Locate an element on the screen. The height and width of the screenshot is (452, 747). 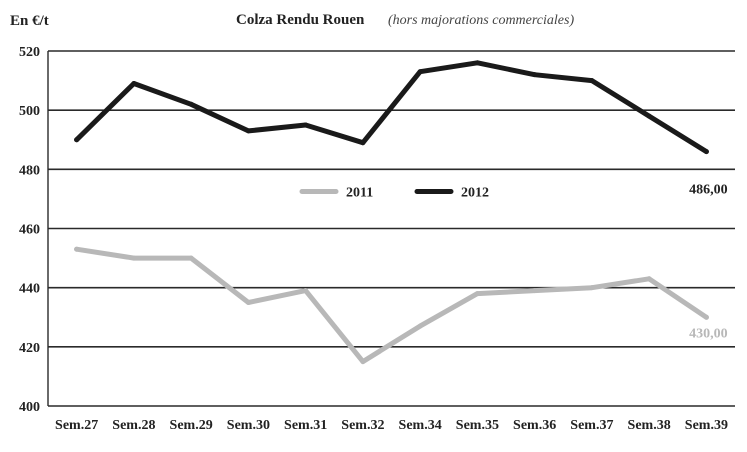
x-tick-label: Sem.38 is located at coordinates (649, 425).